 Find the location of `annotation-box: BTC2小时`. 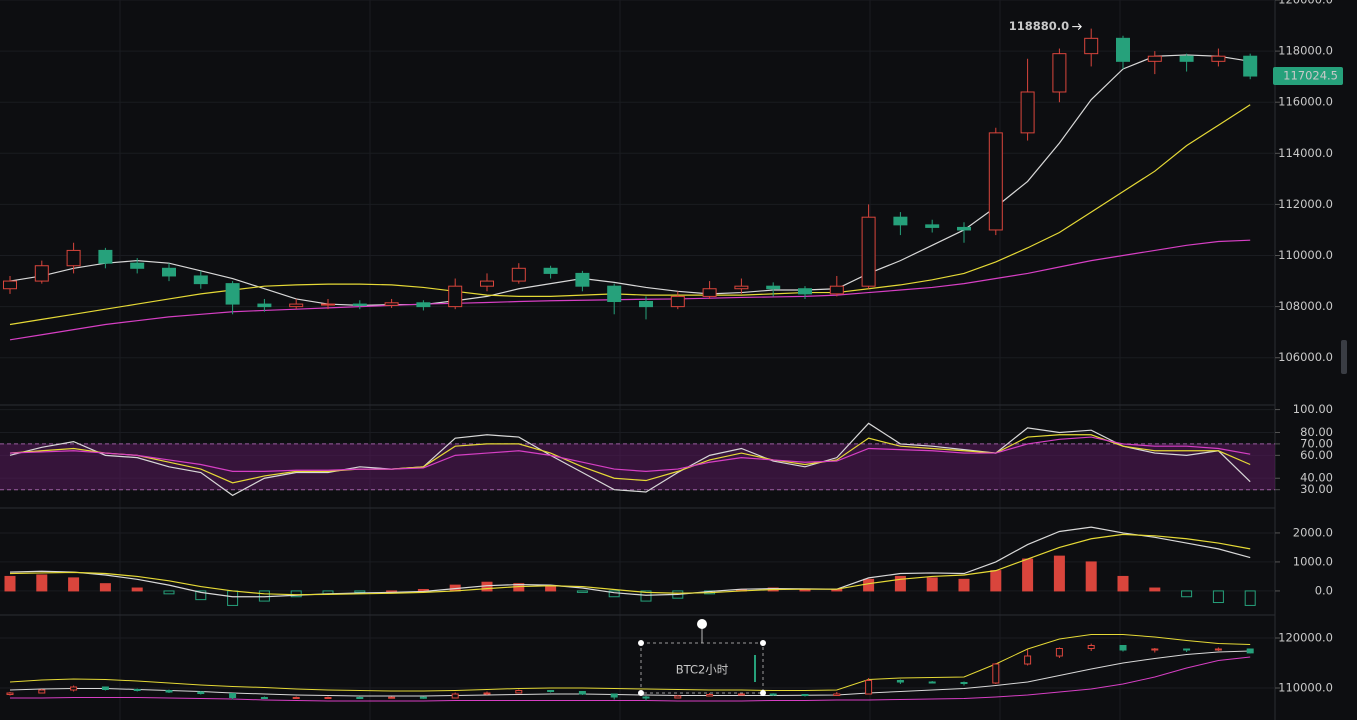

annotation-box: BTC2小时 is located at coordinates (702, 657).